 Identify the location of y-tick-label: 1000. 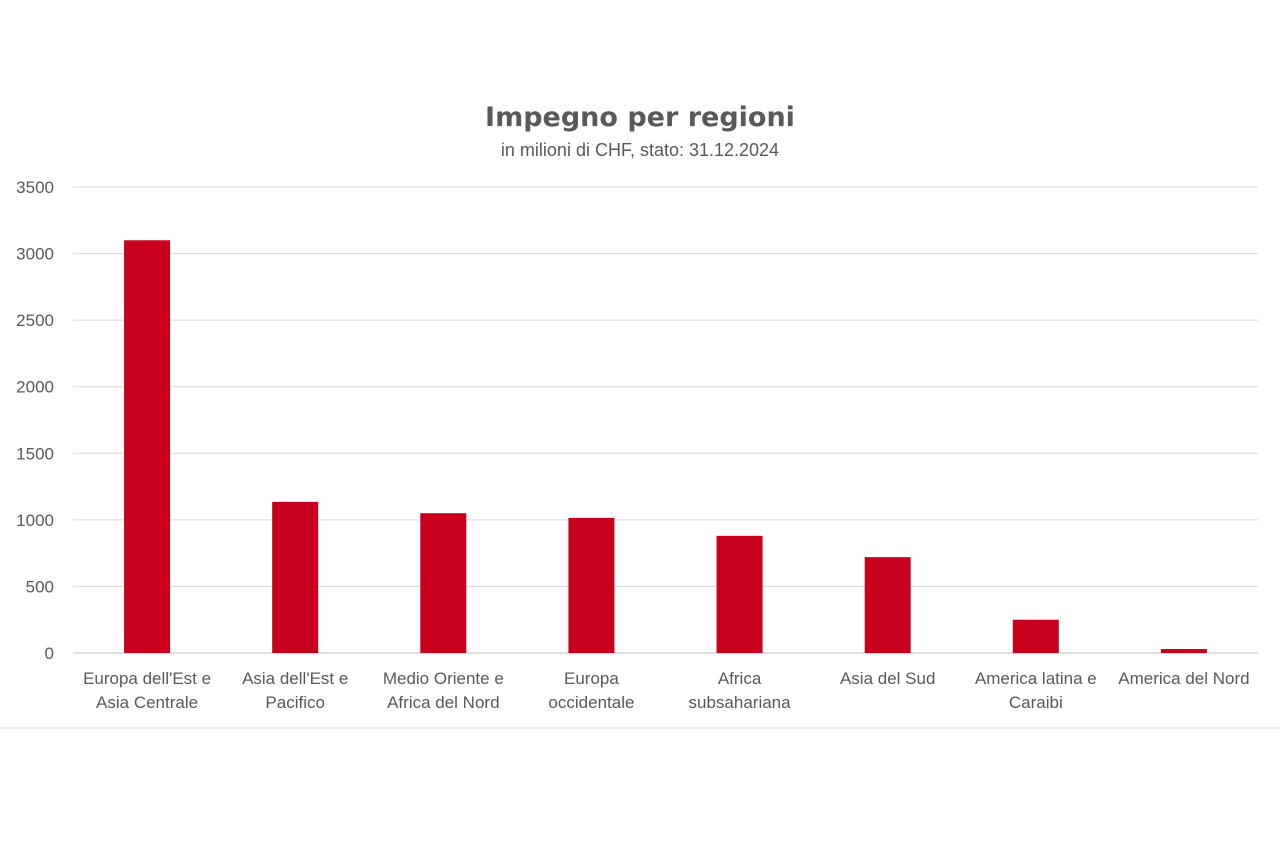
(35, 520).